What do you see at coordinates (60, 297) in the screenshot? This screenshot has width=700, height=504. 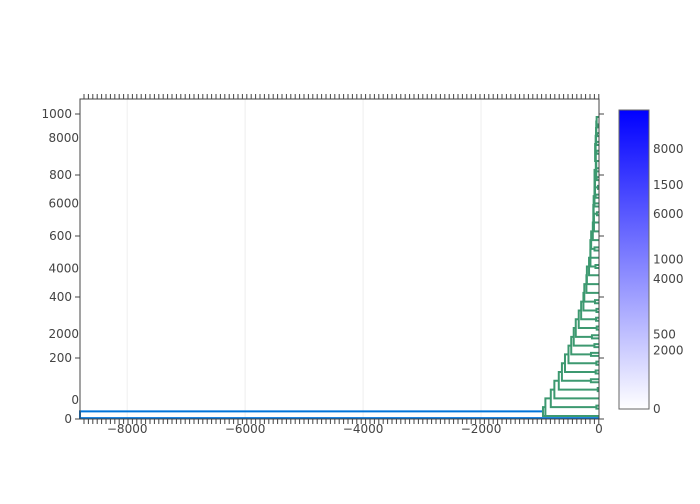 I see `y-tick-label: 400` at bounding box center [60, 297].